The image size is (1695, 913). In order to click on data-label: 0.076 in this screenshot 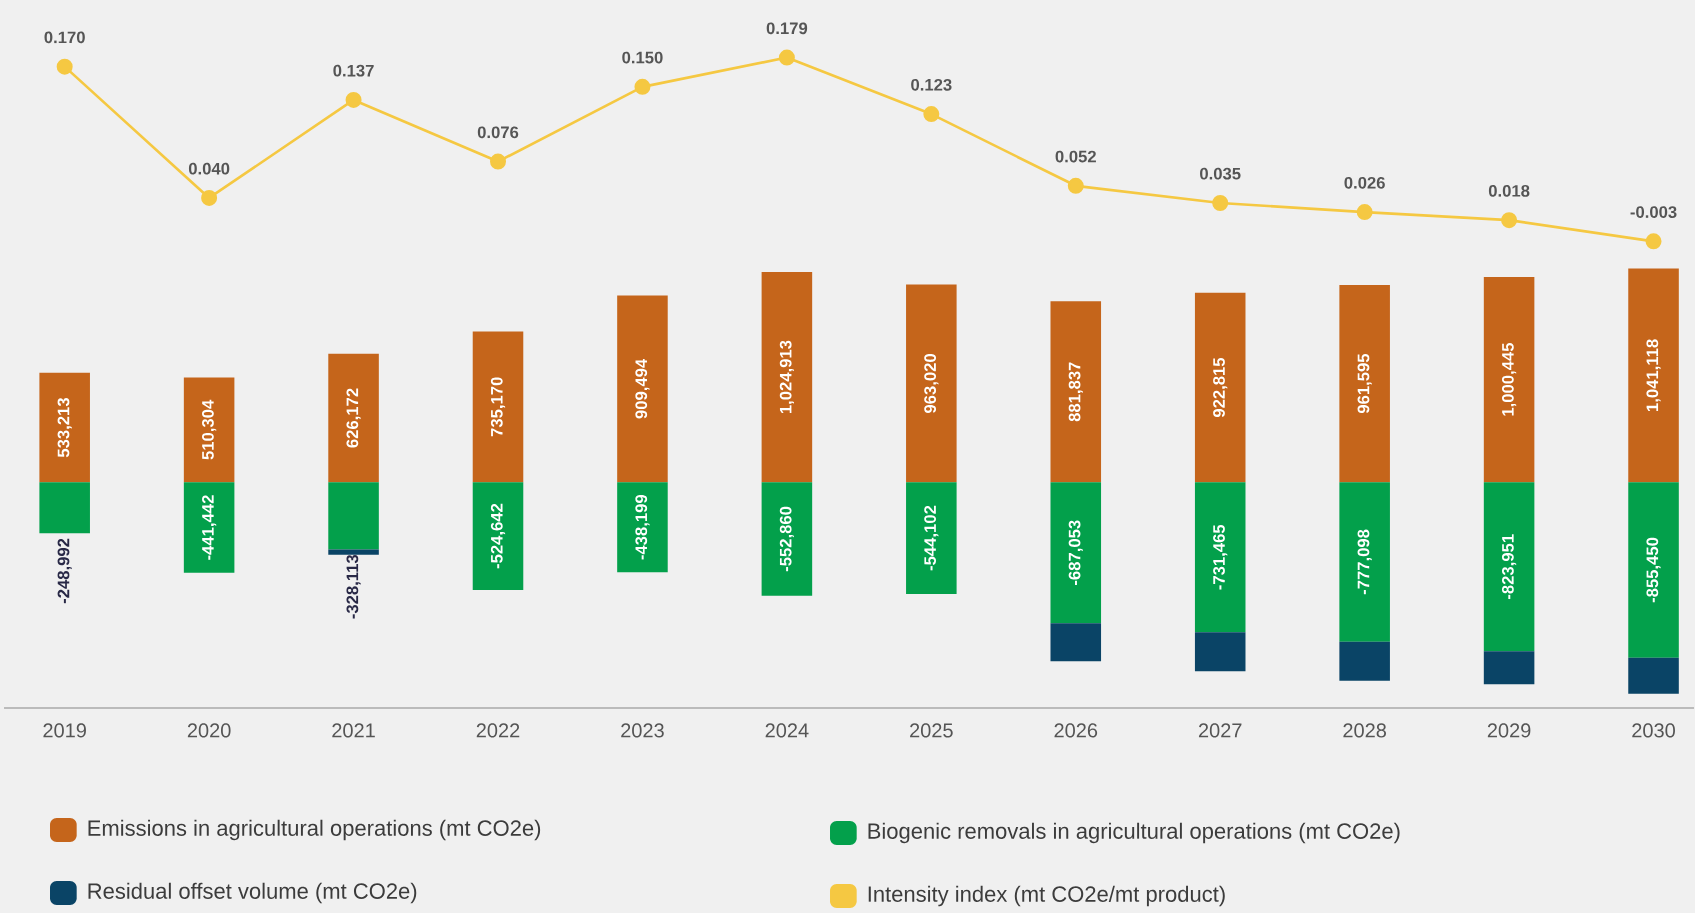, I will do `click(498, 132)`.